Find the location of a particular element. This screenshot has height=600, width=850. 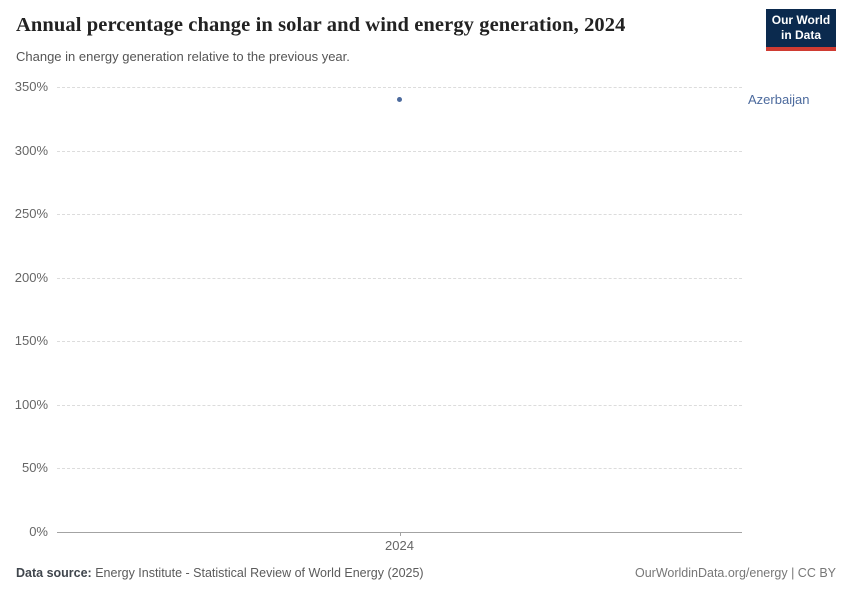

y-tick-label: 0% is located at coordinates (38, 531).